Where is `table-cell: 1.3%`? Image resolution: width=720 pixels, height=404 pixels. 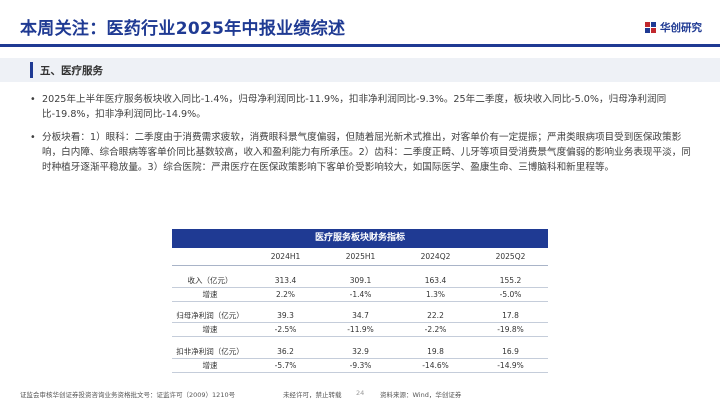
table-cell: 1.3% is located at coordinates (435, 294).